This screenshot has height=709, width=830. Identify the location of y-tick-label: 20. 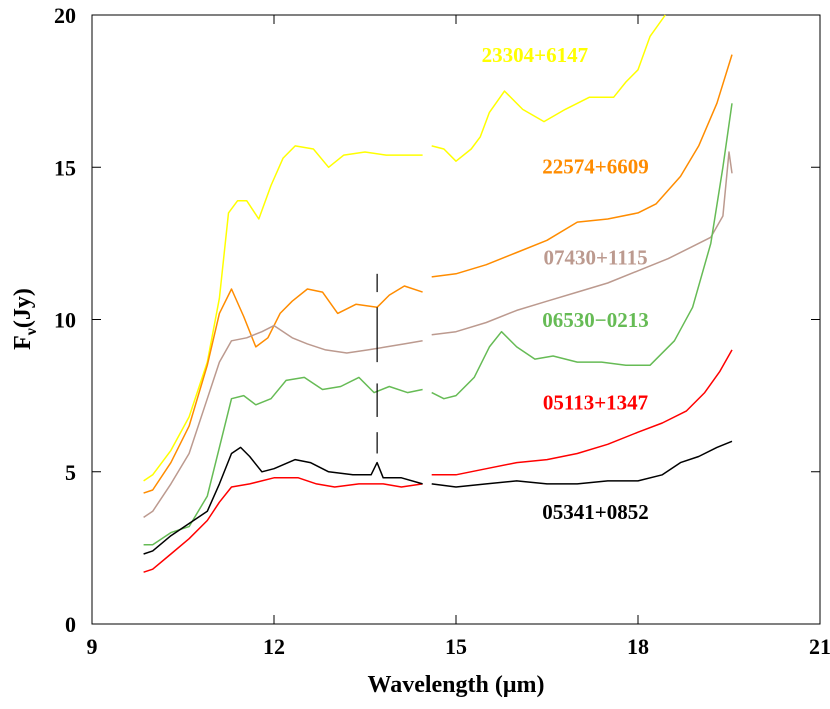
(65, 15).